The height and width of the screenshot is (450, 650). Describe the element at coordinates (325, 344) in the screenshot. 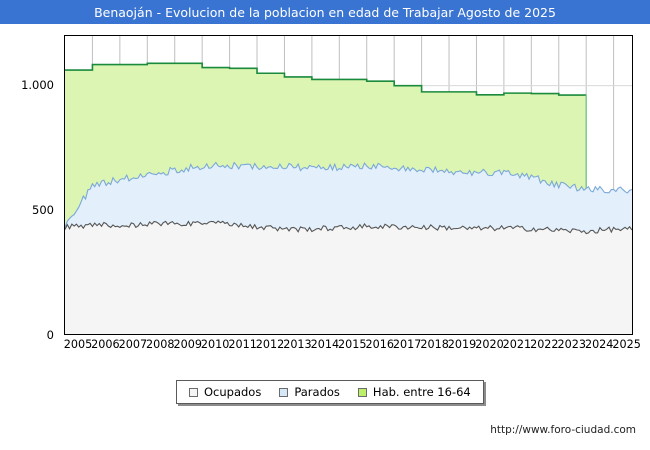

I see `x-axis-tick-label: 2014` at that location.